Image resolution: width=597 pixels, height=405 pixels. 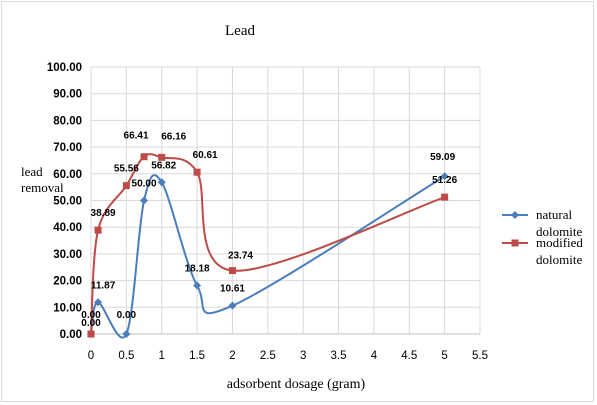 I want to click on y-tick-label: 100.00, so click(x=64, y=68).